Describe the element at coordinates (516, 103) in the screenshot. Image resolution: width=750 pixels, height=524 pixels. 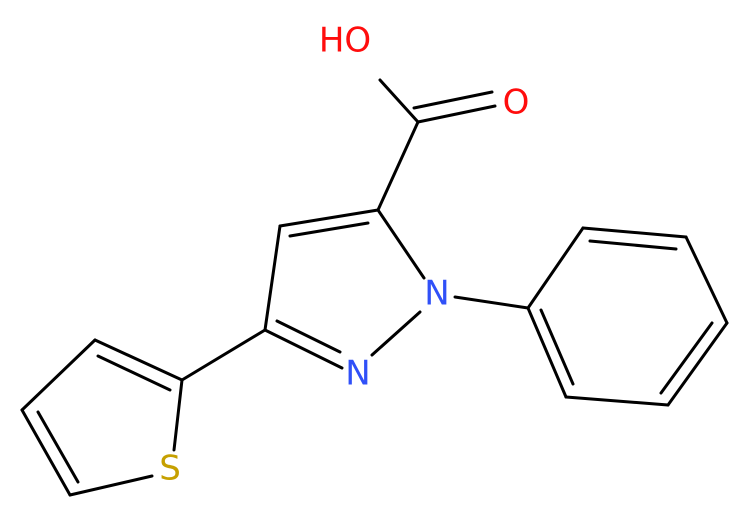
I see `atom-label: O` at that location.